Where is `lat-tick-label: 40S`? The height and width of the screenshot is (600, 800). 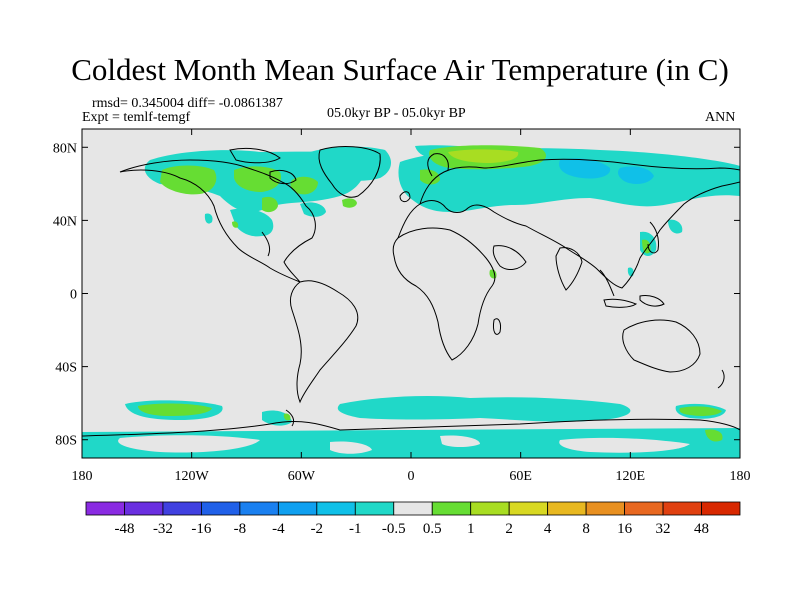 lat-tick-label: 40S is located at coordinates (66, 368).